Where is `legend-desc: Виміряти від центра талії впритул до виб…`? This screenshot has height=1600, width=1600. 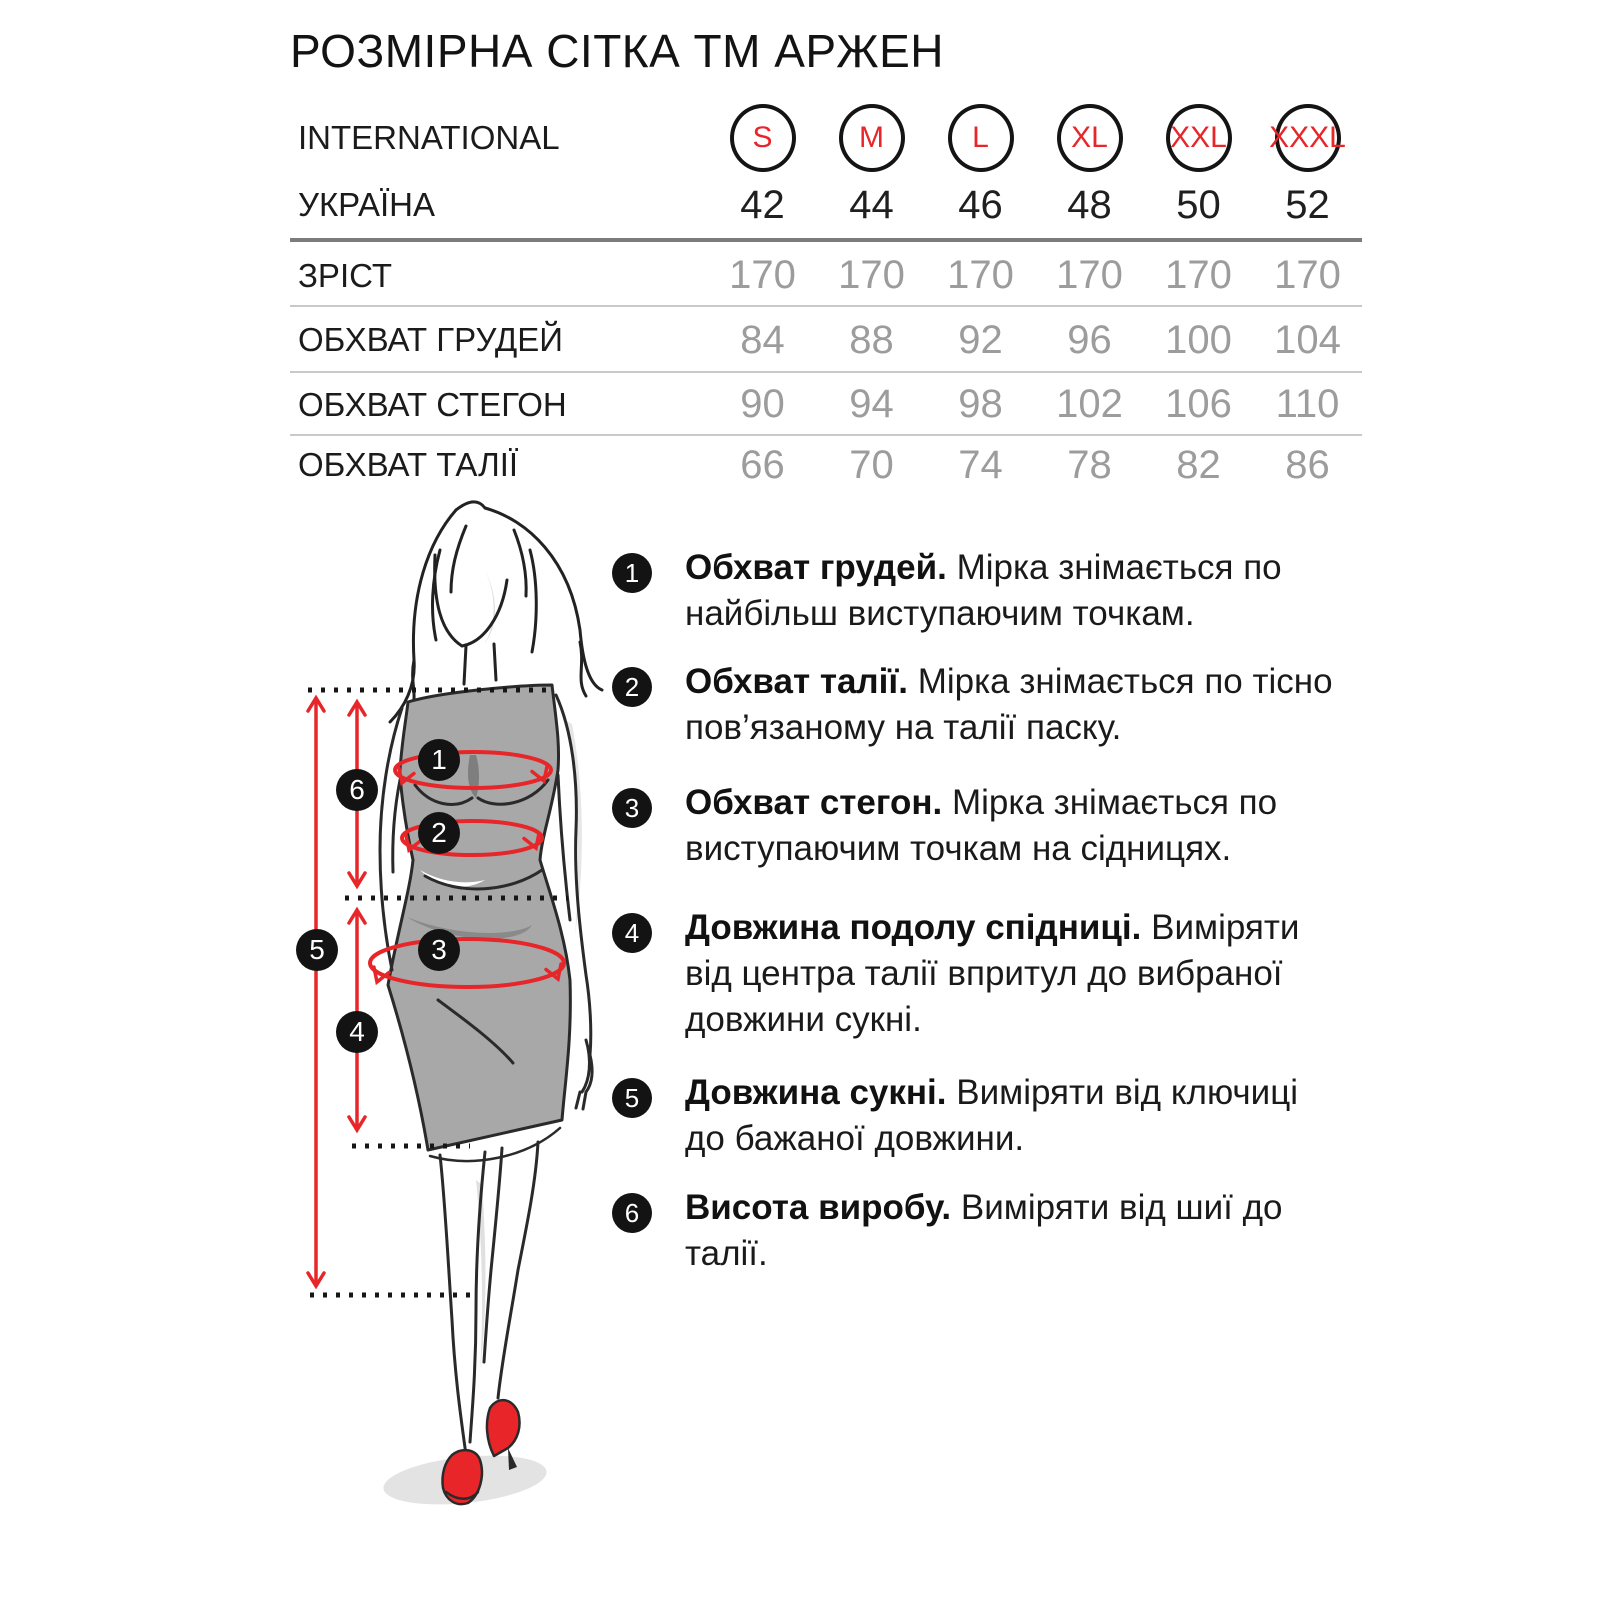 legend-desc: Виміряти від центра талії впритул до виб… is located at coordinates (992, 973).